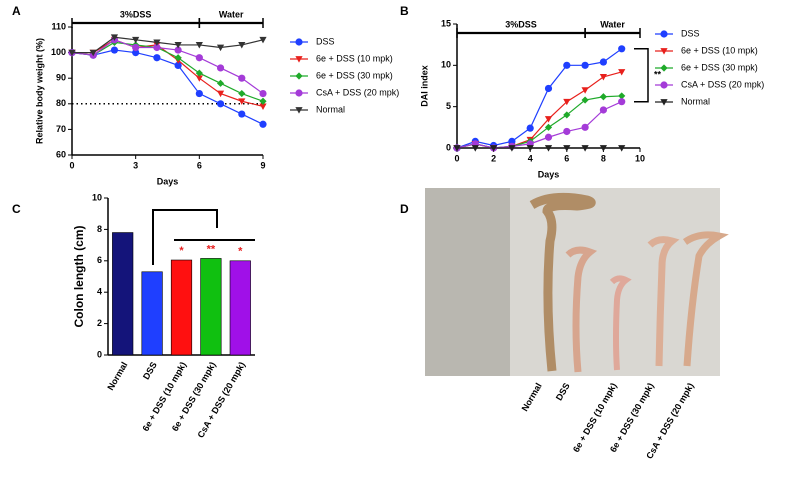  Describe the element at coordinates (58, 52) in the screenshot. I see `y-tick-label: 100` at that location.